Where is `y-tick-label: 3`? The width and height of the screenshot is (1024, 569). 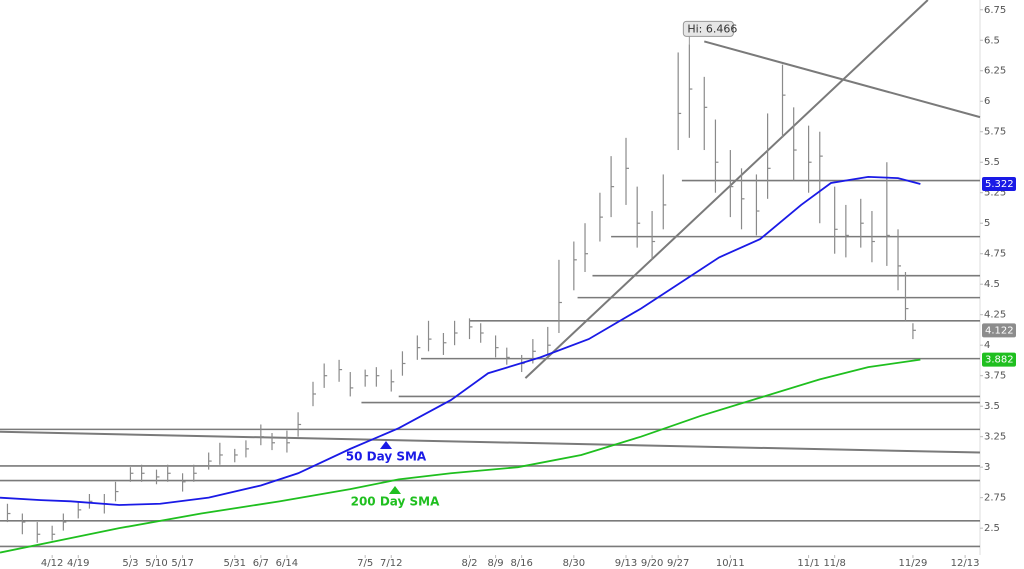 y-tick-label: 3 is located at coordinates (987, 467).